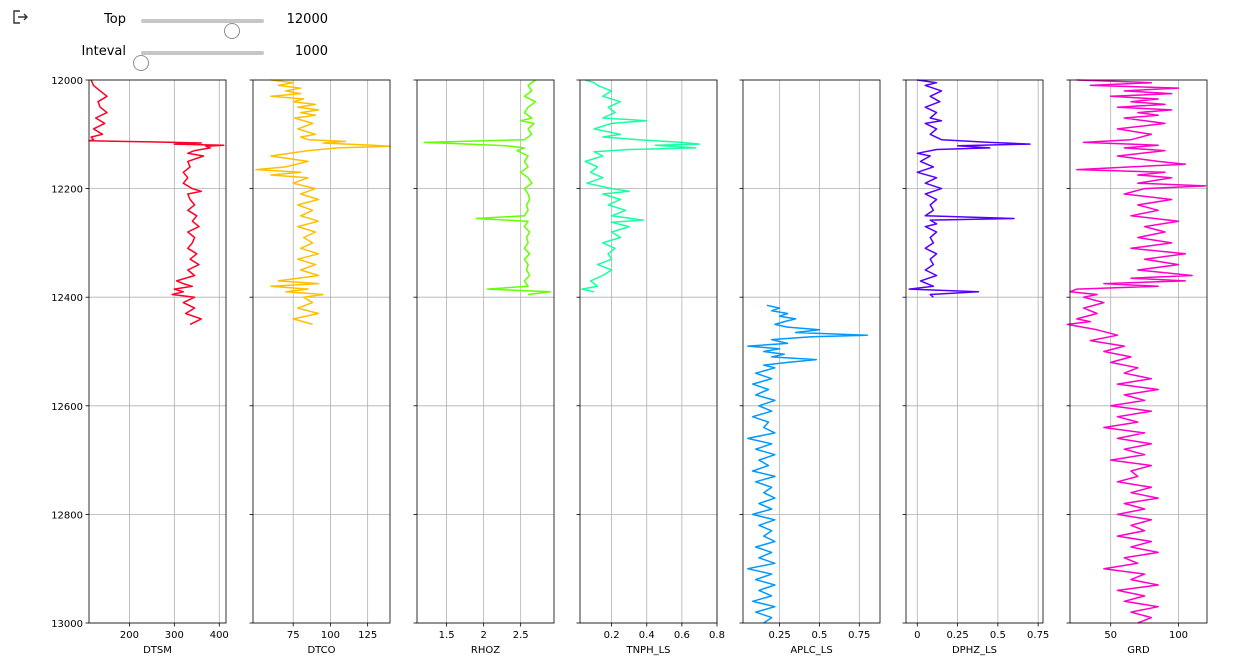  Describe the element at coordinates (682, 635) in the screenshot. I see `x-tick-label: 0.6` at that location.